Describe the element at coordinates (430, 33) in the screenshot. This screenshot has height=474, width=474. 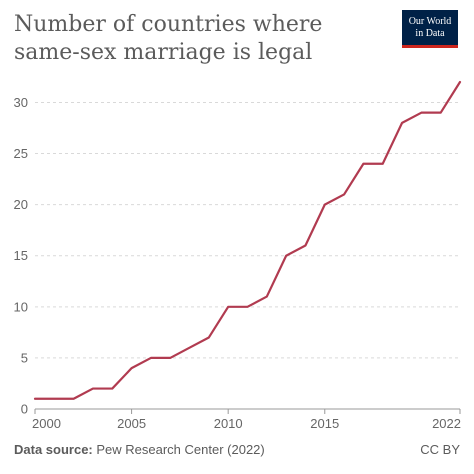
I see `logo-line-2: in Data` at that location.